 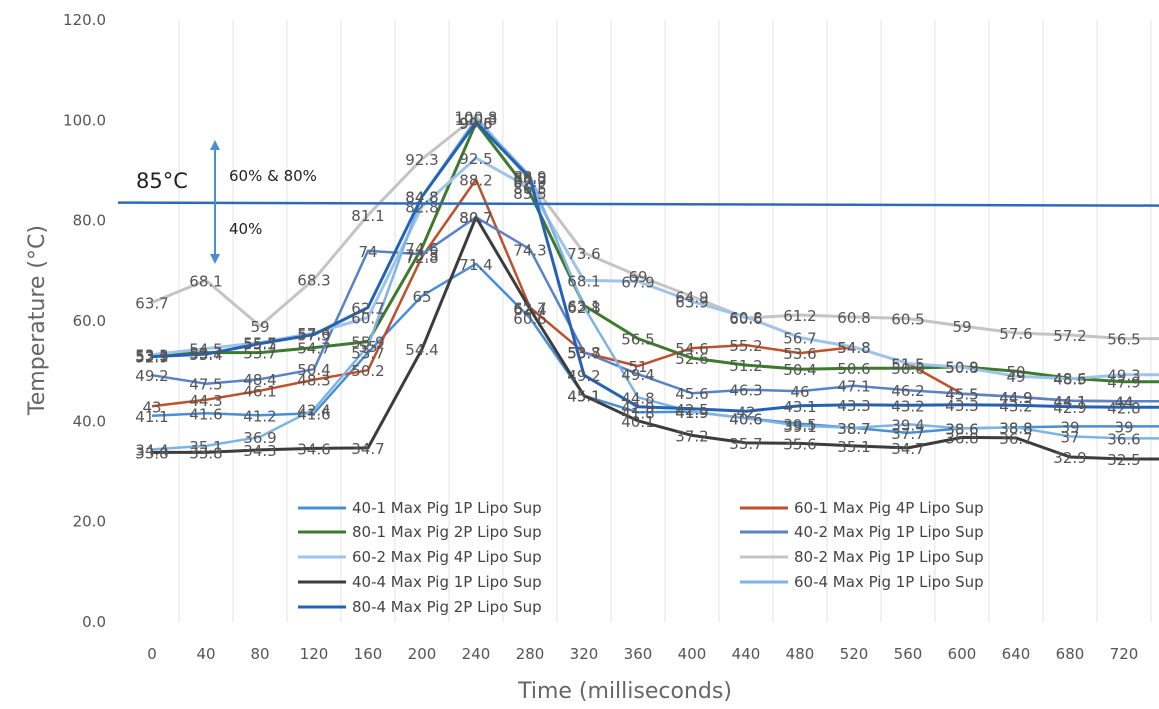 I want to click on data-label: 53.7, so click(x=583, y=354).